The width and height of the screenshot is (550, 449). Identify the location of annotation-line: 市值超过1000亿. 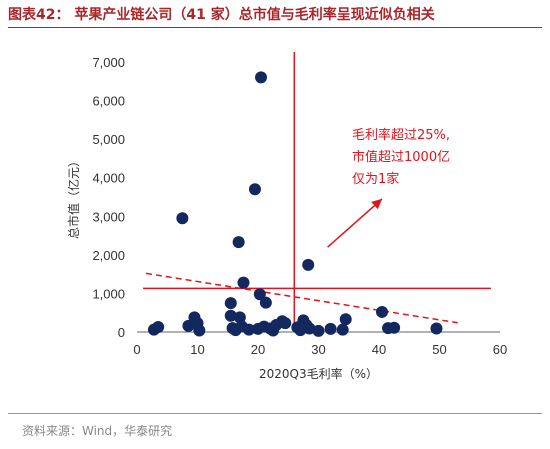
(401, 157).